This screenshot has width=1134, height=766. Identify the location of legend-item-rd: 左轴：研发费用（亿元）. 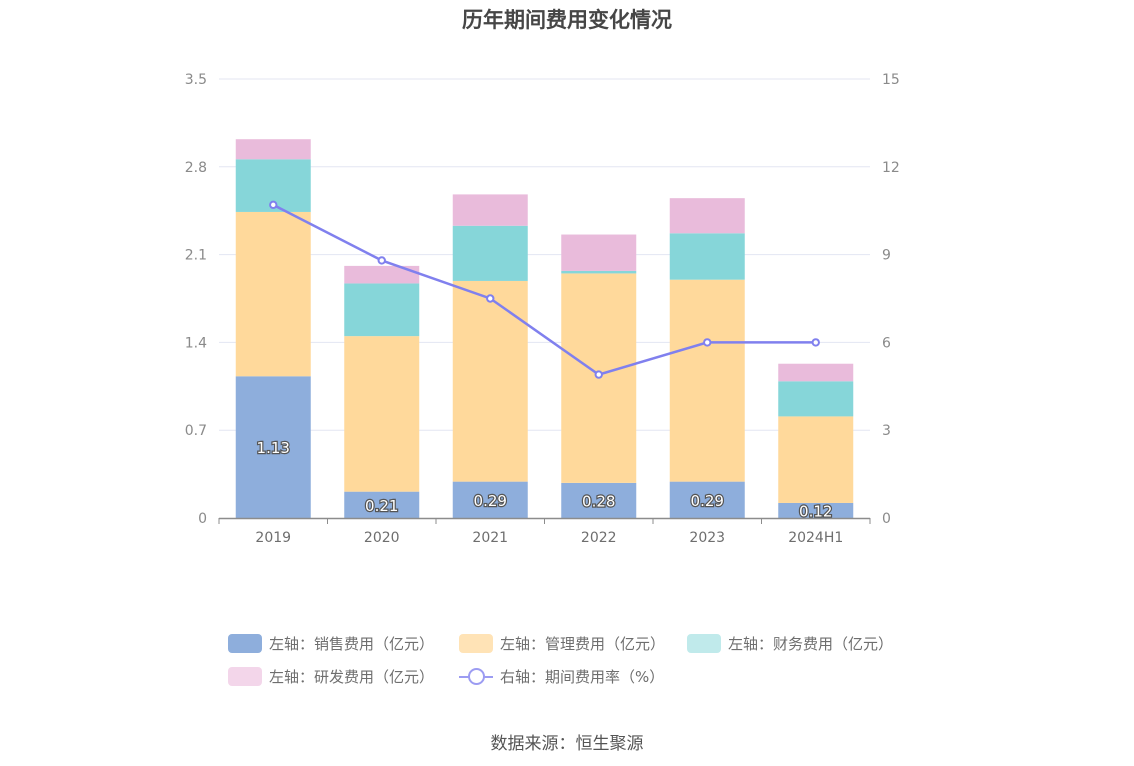
(331, 676).